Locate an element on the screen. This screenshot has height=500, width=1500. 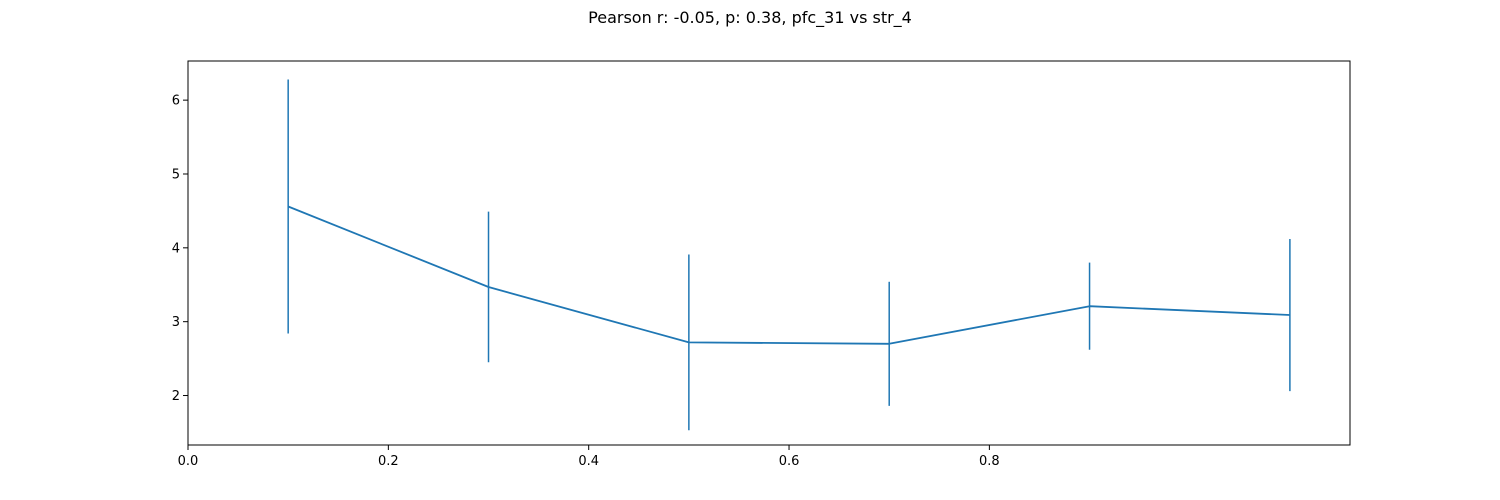
x-tick-label: 0.6 is located at coordinates (789, 461).